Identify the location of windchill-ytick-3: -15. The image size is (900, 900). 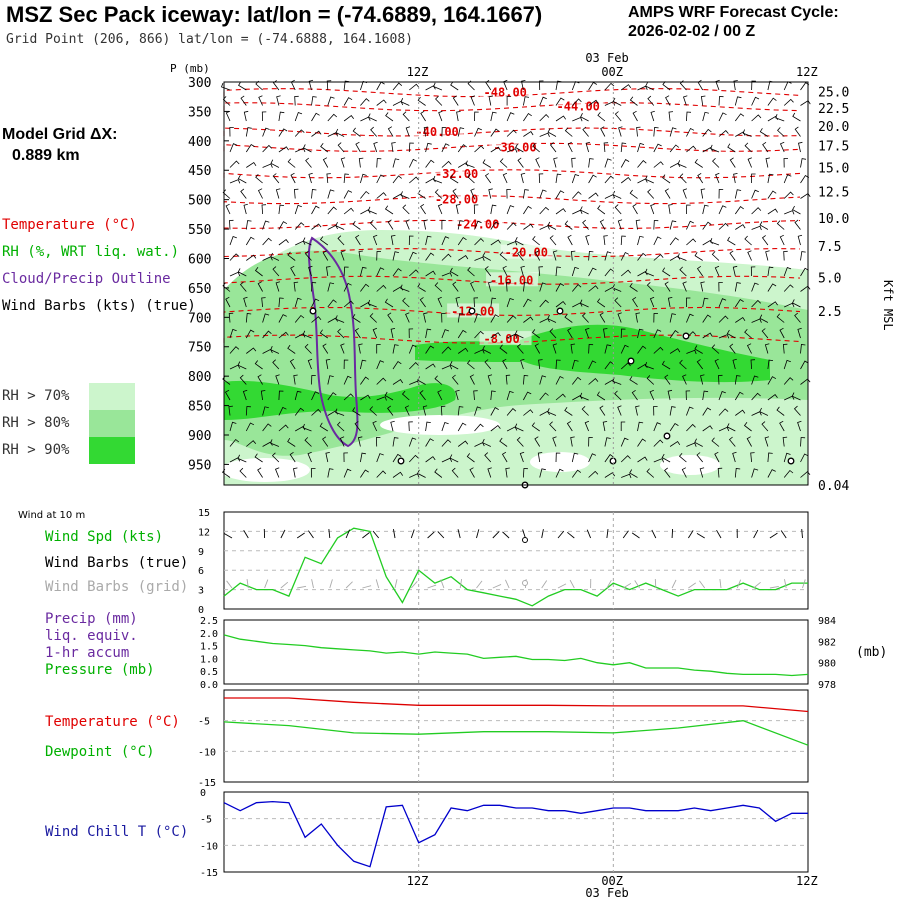
(209, 873).